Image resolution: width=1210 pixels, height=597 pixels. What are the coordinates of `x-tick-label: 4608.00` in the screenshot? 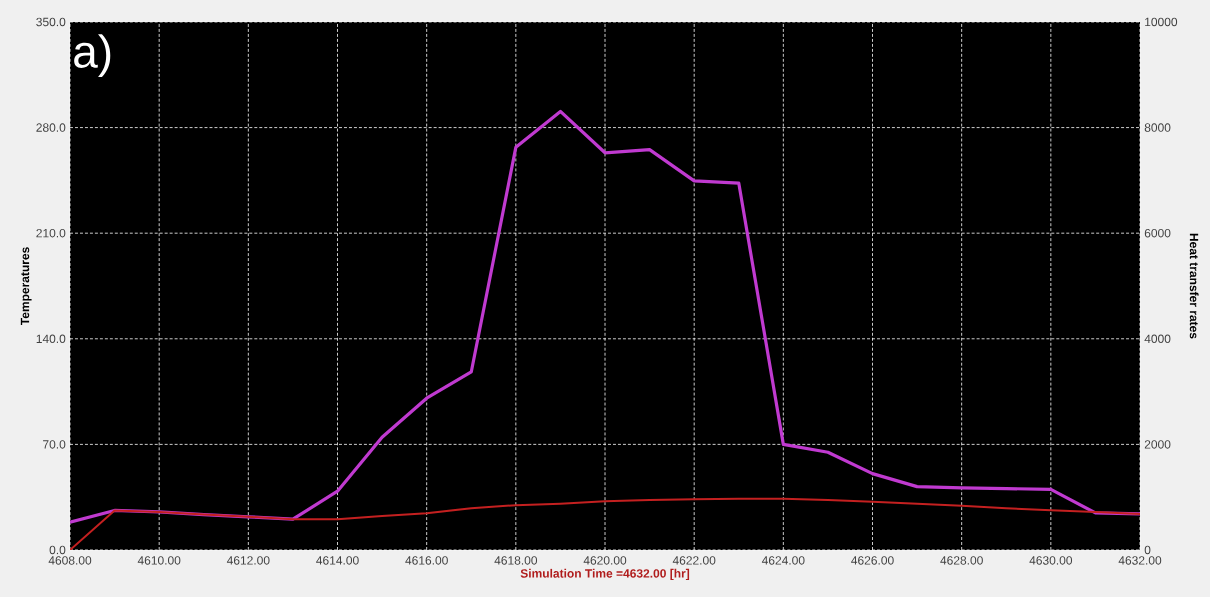 It's located at (70, 560).